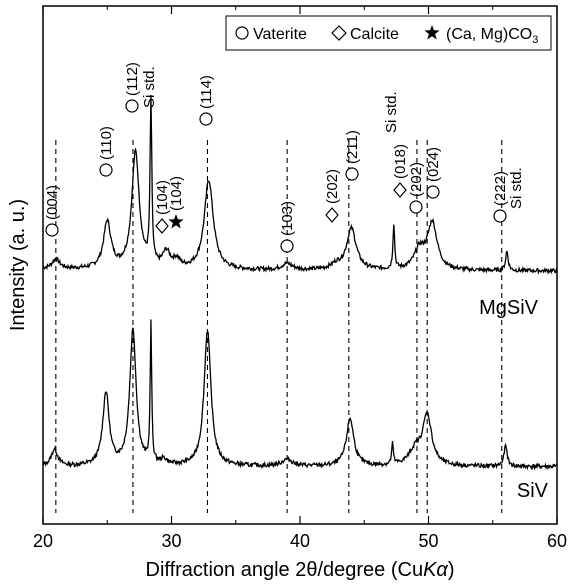 The image size is (576, 588). Describe the element at coordinates (533, 491) in the screenshot. I see `series-label-siv: SiV` at that location.